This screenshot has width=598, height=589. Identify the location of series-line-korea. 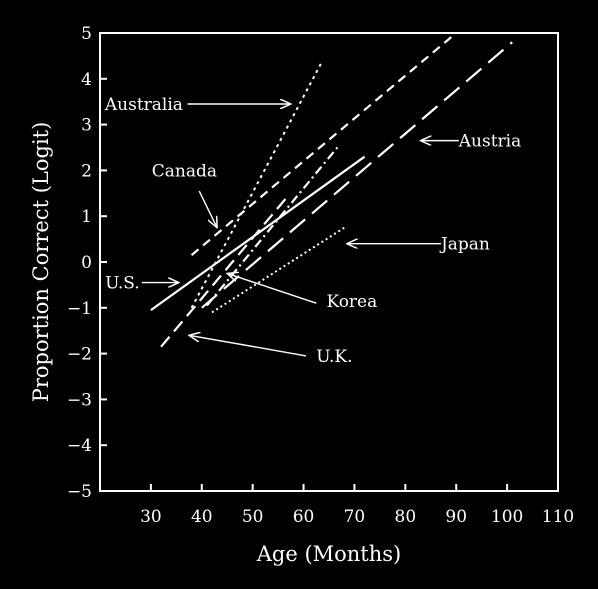
(273, 225).